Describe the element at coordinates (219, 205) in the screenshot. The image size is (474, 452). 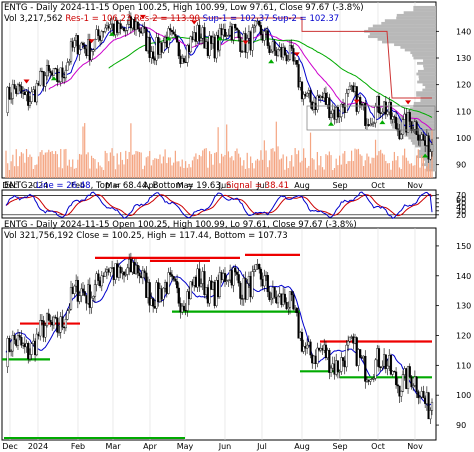
I see `oscillator-line` at that location.